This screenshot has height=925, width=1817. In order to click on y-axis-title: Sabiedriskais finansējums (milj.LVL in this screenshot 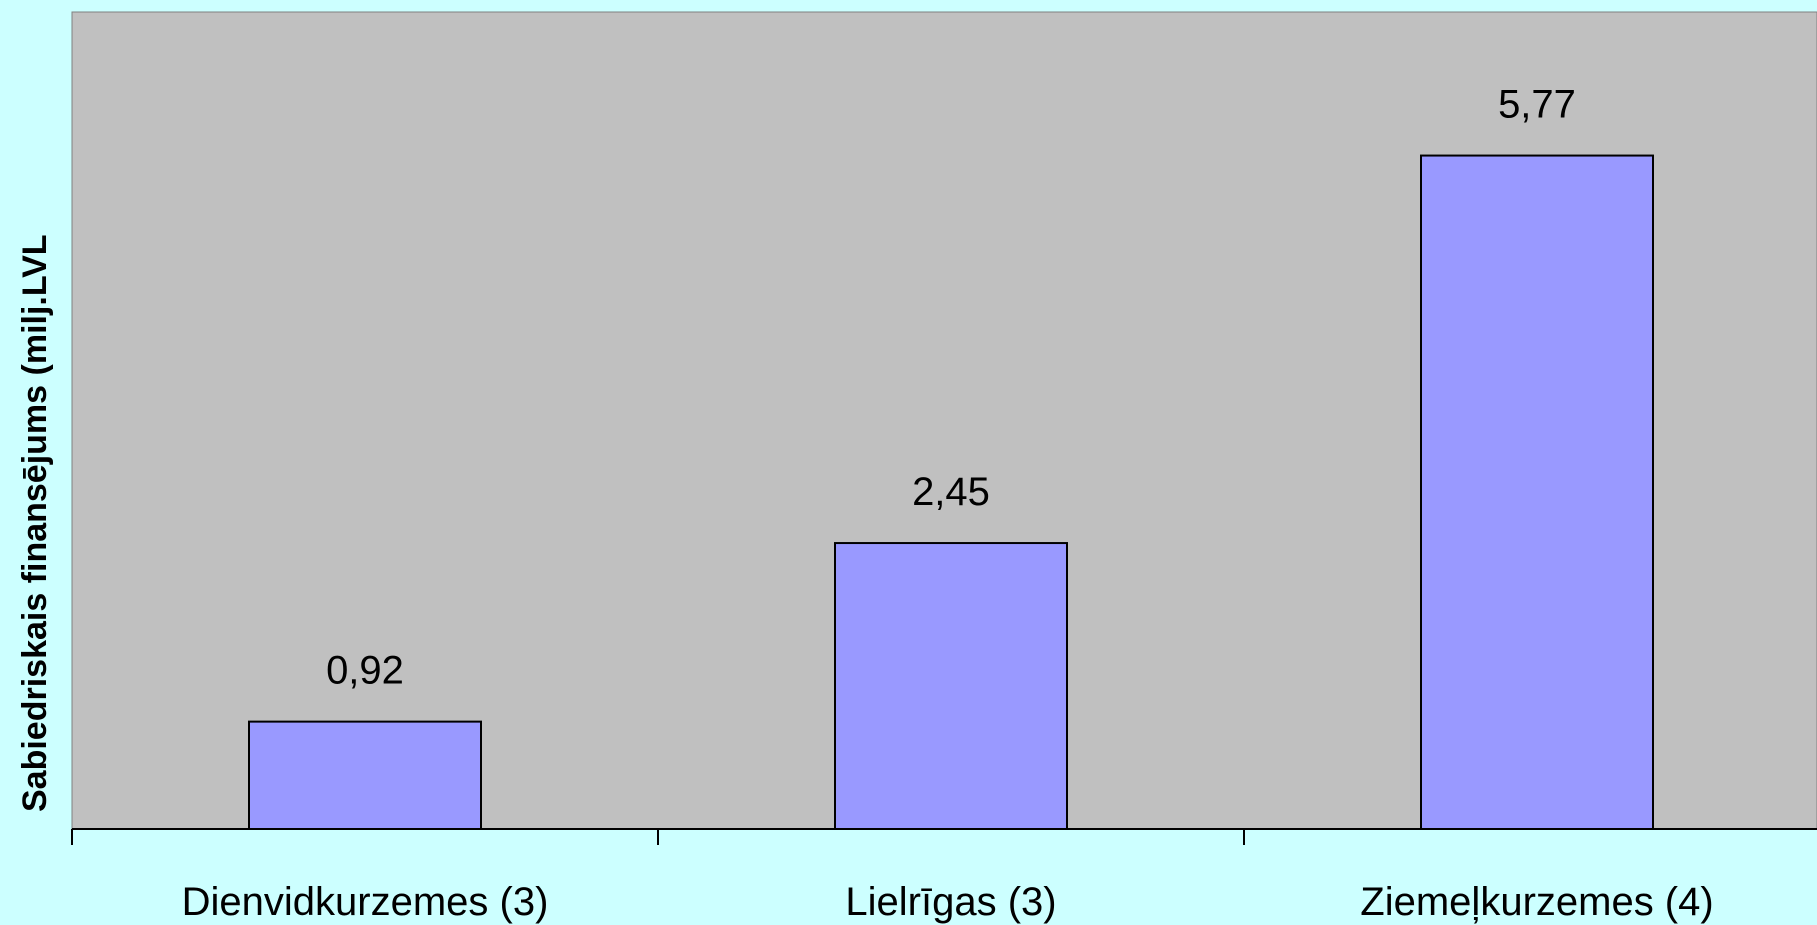, I will do `click(35, 523)`.